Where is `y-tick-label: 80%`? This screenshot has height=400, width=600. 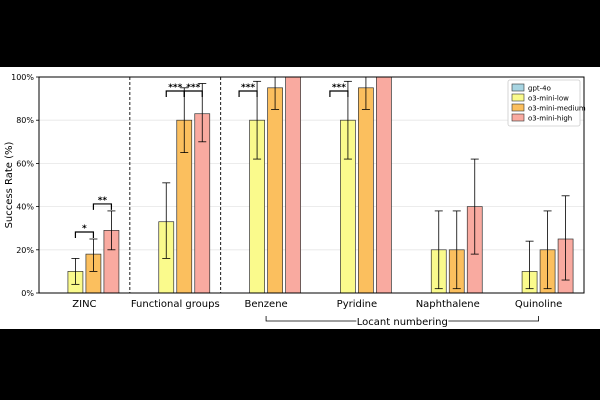
y-tick-label: 80% is located at coordinates (25, 120).